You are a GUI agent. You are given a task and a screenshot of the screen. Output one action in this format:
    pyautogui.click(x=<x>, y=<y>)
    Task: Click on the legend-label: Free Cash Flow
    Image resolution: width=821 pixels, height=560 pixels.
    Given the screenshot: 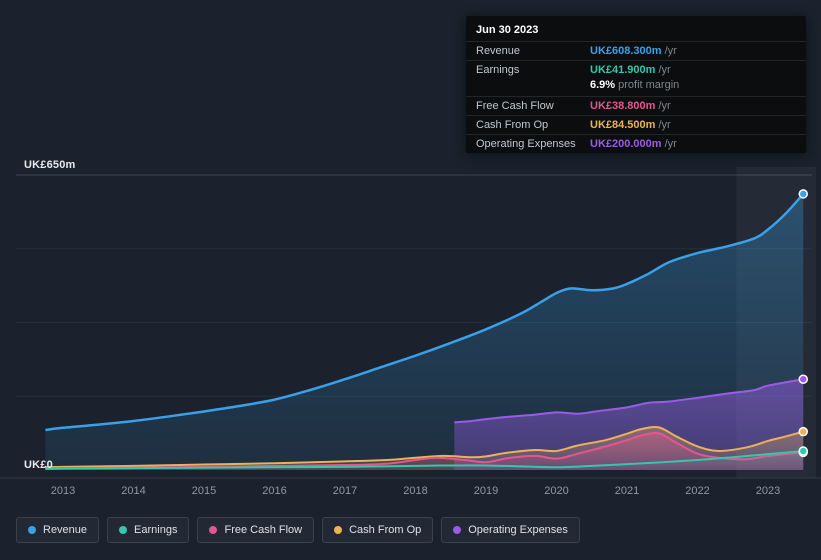 What is the action you would take?
    pyautogui.click(x=263, y=530)
    